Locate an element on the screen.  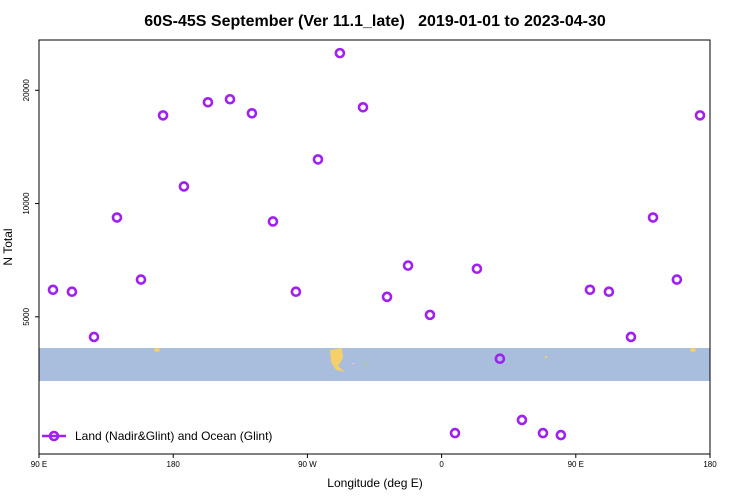
map-band is located at coordinates (374, 364).